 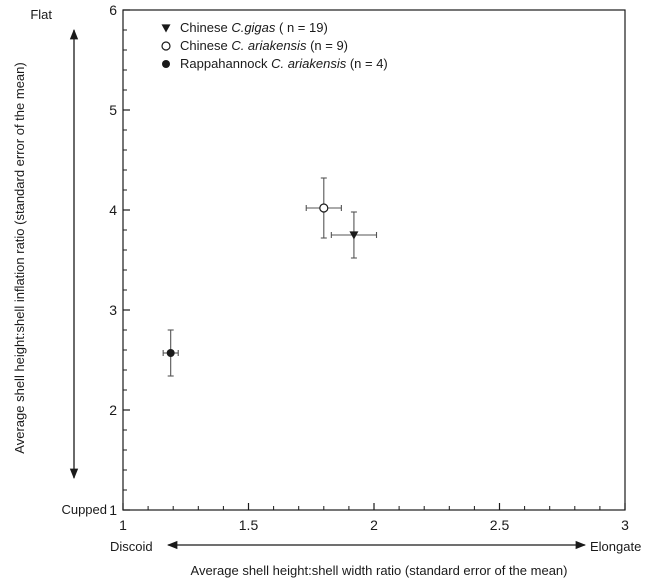 I want to click on x-tick-label: 2.5, so click(x=500, y=525).